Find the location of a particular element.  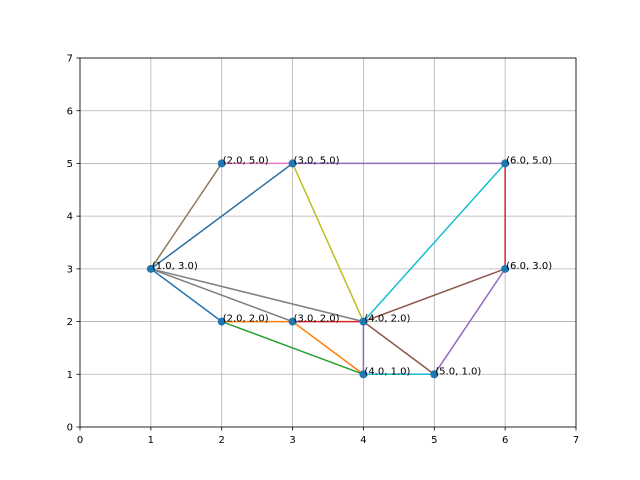

y-tick-label: 5 is located at coordinates (70, 164).